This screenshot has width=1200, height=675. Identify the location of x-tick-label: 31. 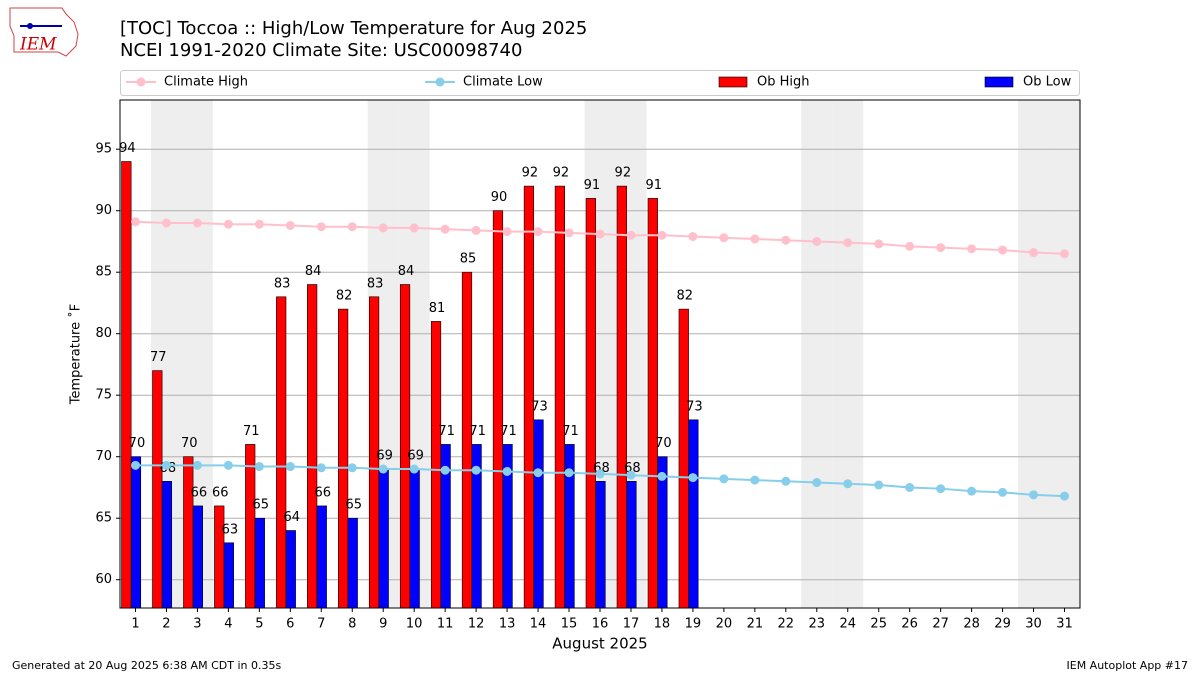
(1064, 624).